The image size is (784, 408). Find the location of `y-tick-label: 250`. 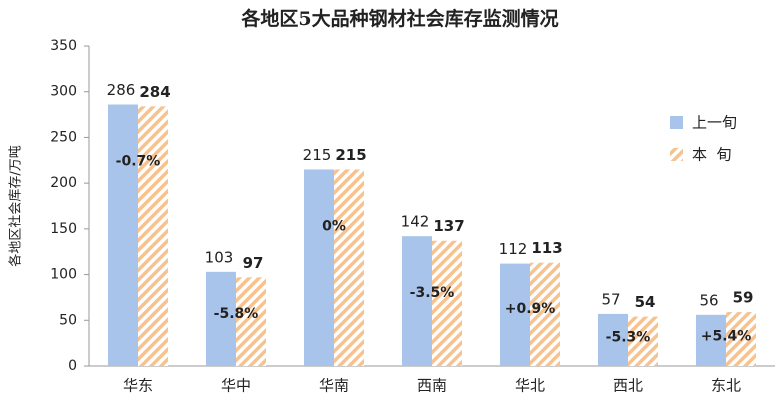

y-tick-label: 250 is located at coordinates (63, 137).